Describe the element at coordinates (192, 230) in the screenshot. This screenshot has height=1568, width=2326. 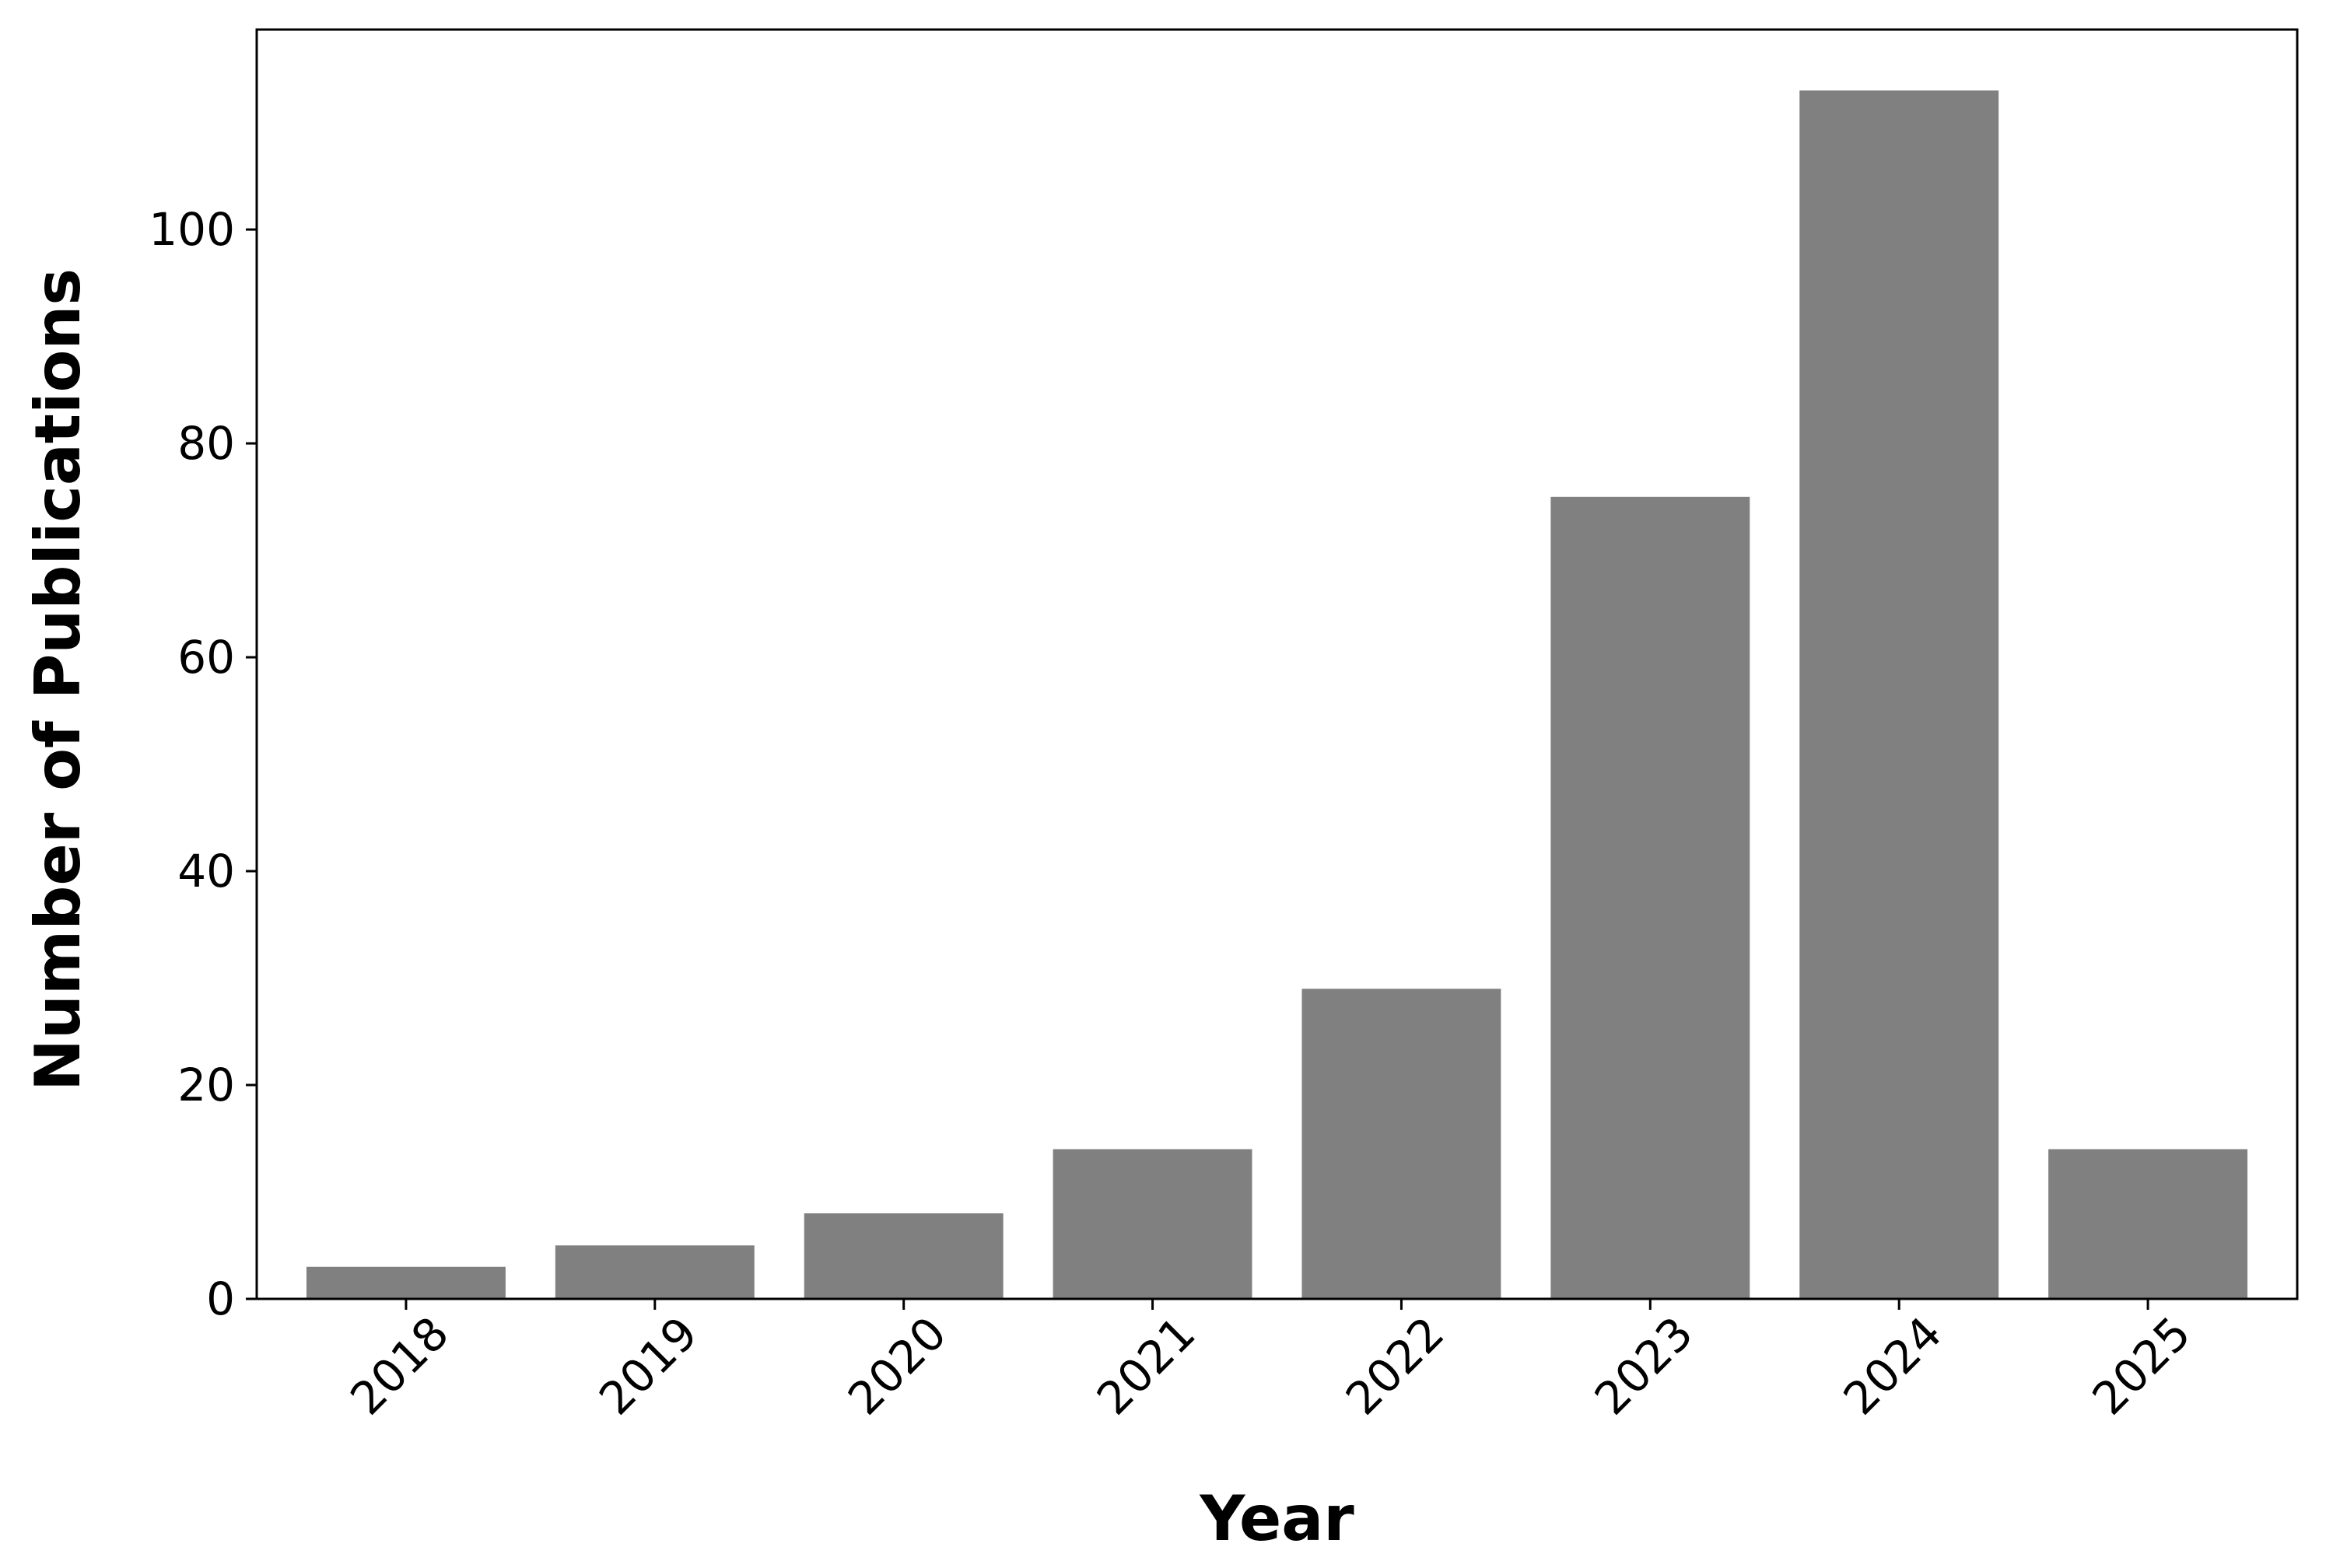
I see `y-tick-label: 100` at that location.